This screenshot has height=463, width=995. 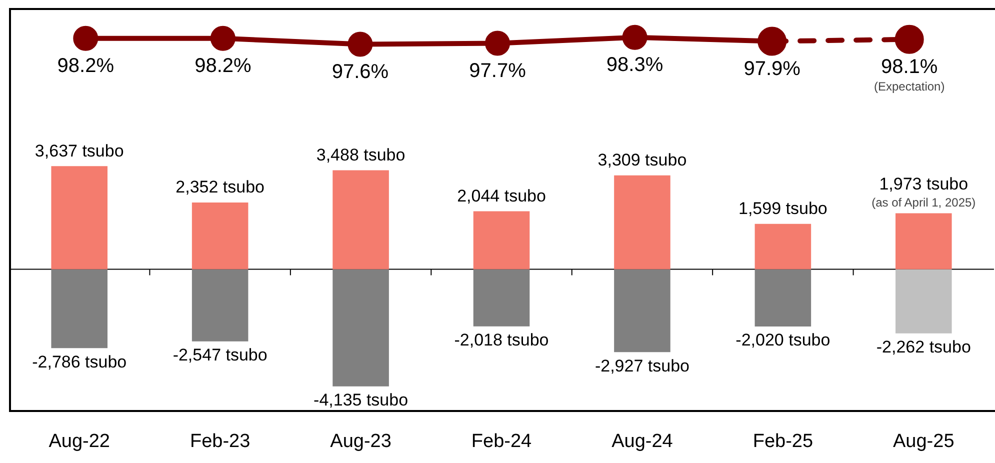 What do you see at coordinates (635, 65) in the screenshot?
I see `data-label: 98.3%` at bounding box center [635, 65].